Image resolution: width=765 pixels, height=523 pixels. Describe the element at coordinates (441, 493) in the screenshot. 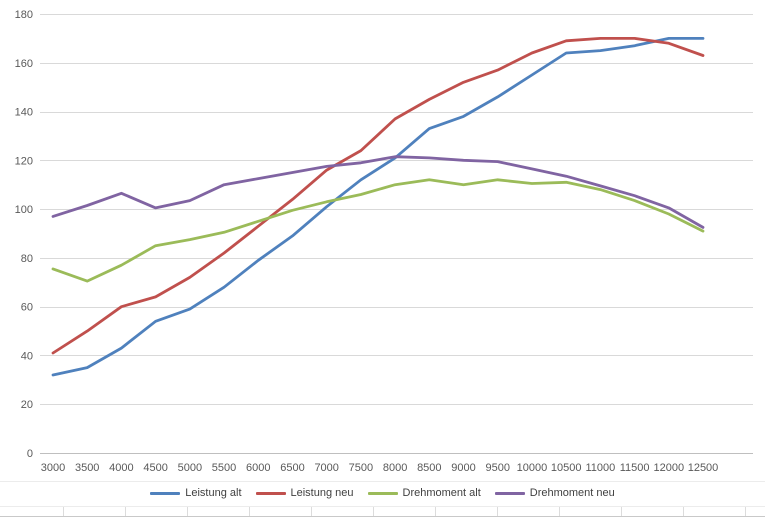

I see `legend-label: Drehmoment alt` at that location.